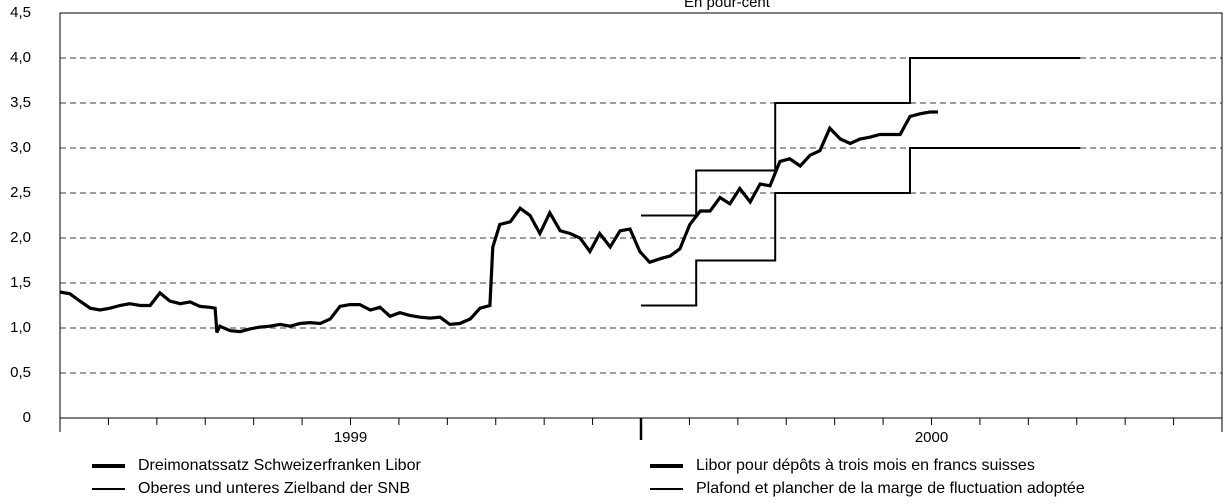 This screenshot has height=504, width=1231. I want to click on chart-title: En pour-cent, so click(727, 5).